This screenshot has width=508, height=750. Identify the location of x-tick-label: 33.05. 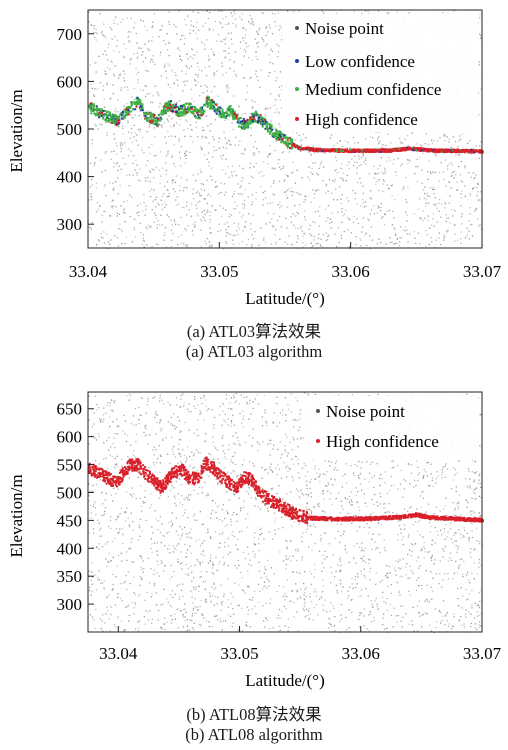
(219, 271).